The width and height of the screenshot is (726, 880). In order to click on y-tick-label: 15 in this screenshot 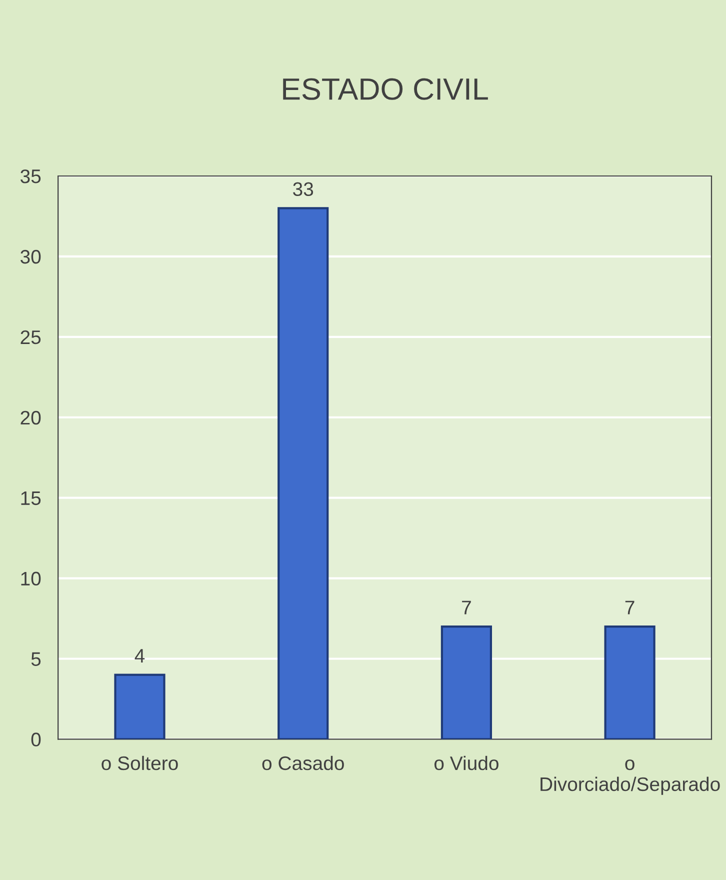, I will do `click(31, 498)`.